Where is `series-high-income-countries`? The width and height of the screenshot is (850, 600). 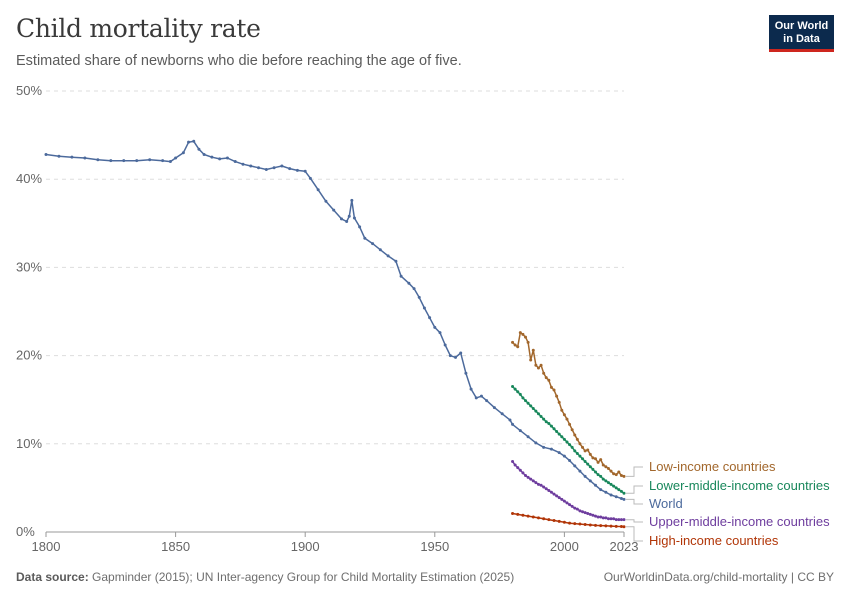
series-high-income-countries is located at coordinates (568, 520).